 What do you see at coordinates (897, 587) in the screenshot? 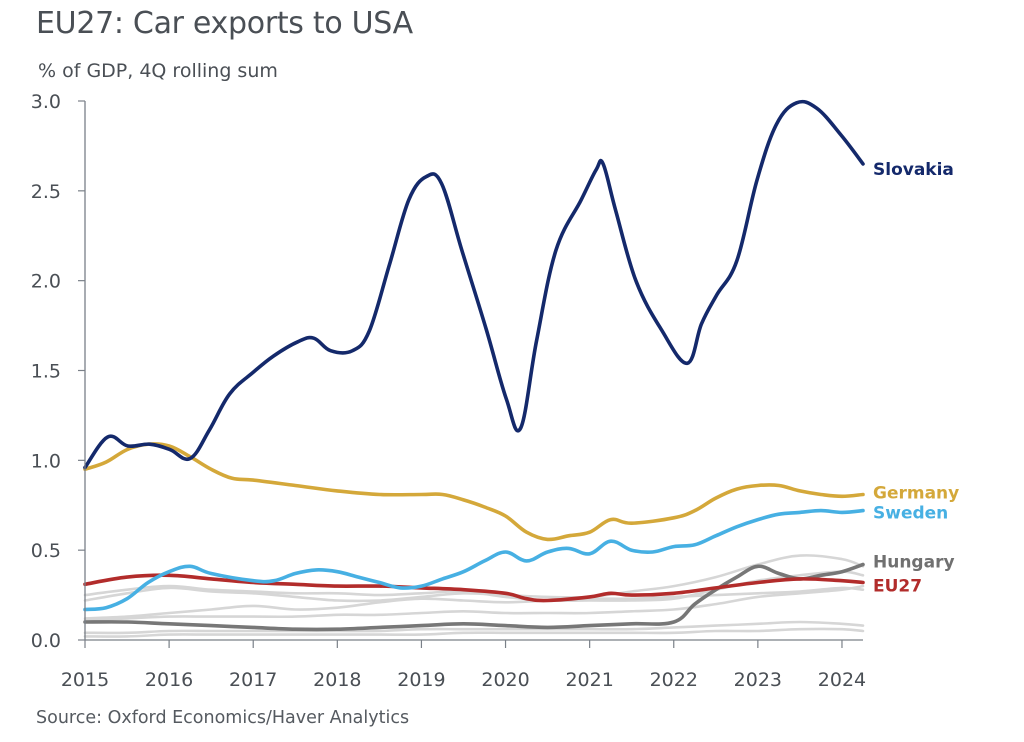
I see `series-label-eu27: EU27` at bounding box center [897, 587].